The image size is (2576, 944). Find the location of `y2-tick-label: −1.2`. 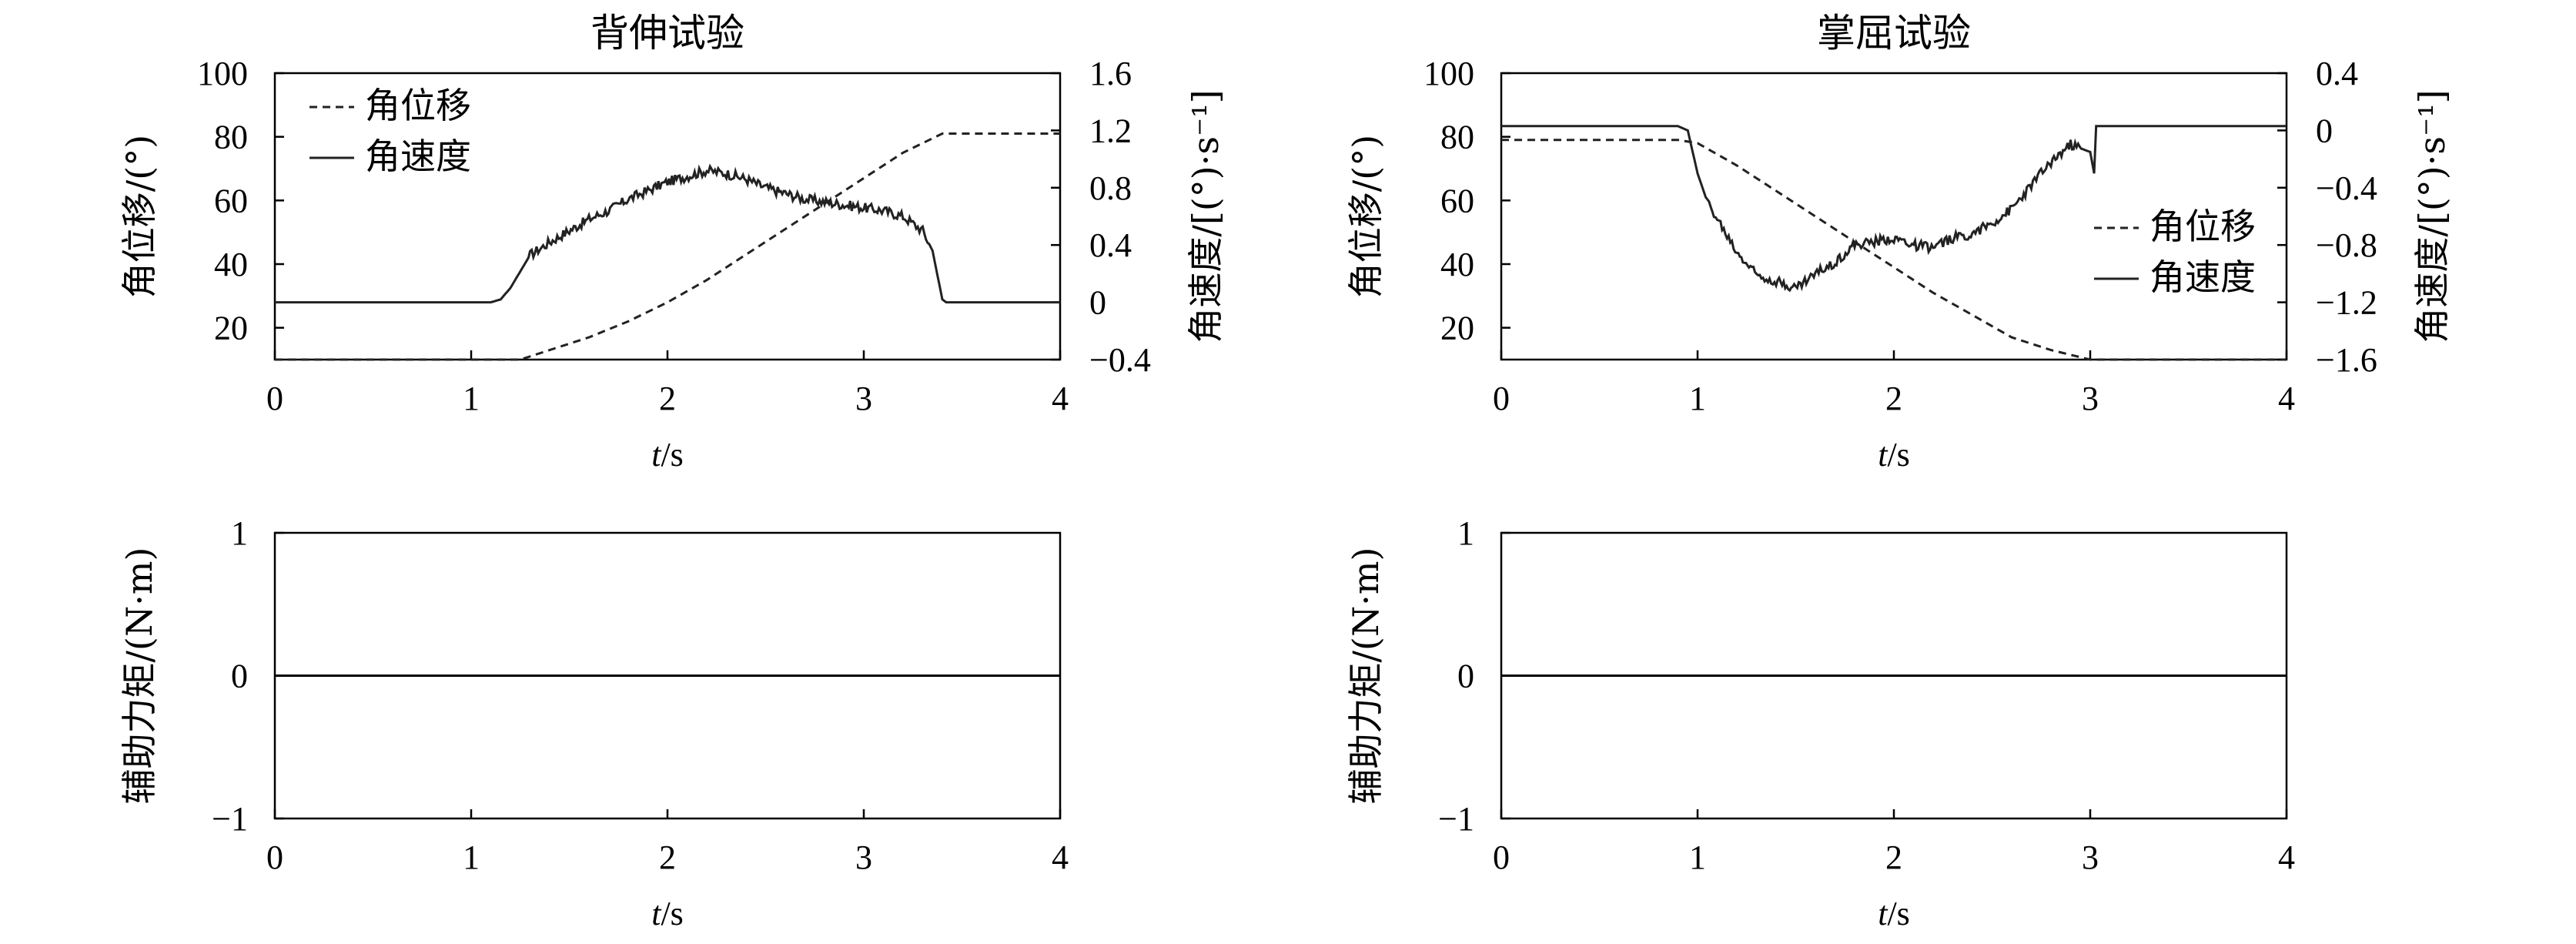

y2-tick-label: −1.2 is located at coordinates (2347, 303).